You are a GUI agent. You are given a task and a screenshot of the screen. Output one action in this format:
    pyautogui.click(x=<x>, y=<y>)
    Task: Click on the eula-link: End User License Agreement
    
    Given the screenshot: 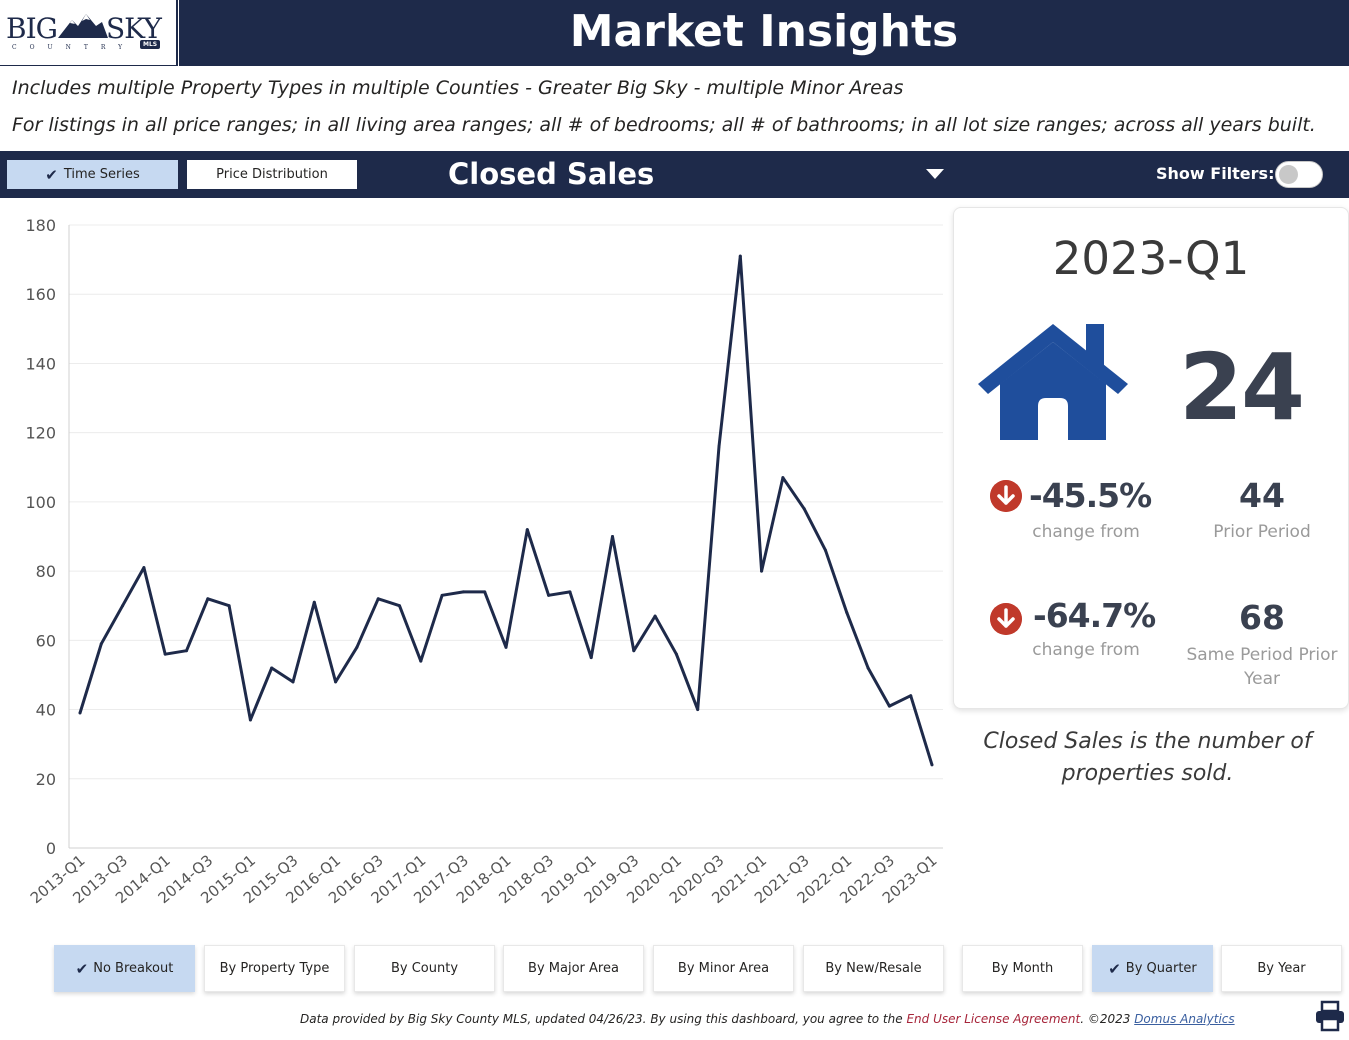 What is the action you would take?
    pyautogui.click(x=993, y=1019)
    